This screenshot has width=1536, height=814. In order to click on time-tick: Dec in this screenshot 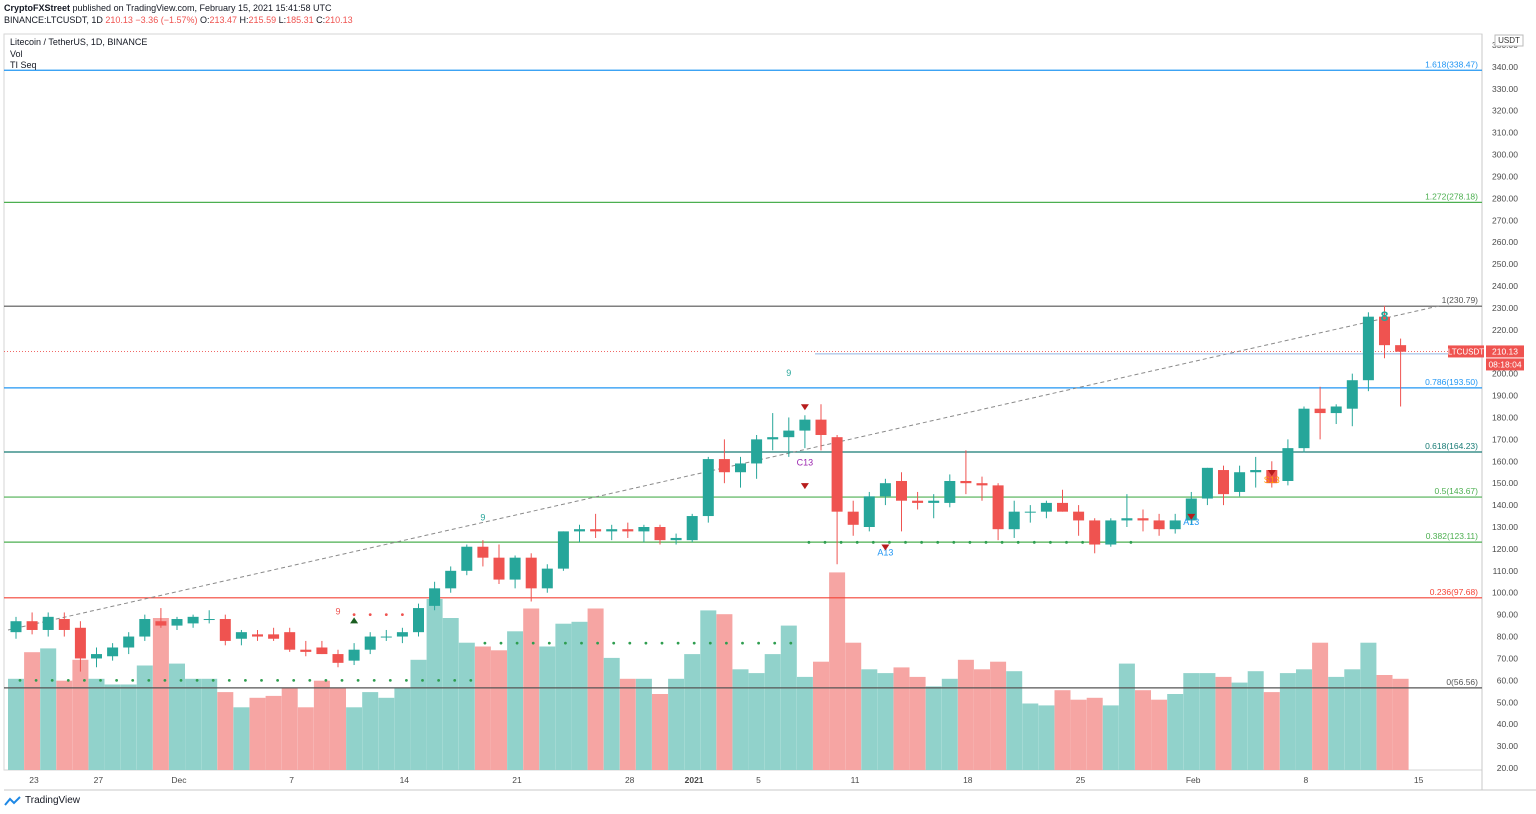, I will do `click(179, 780)`.